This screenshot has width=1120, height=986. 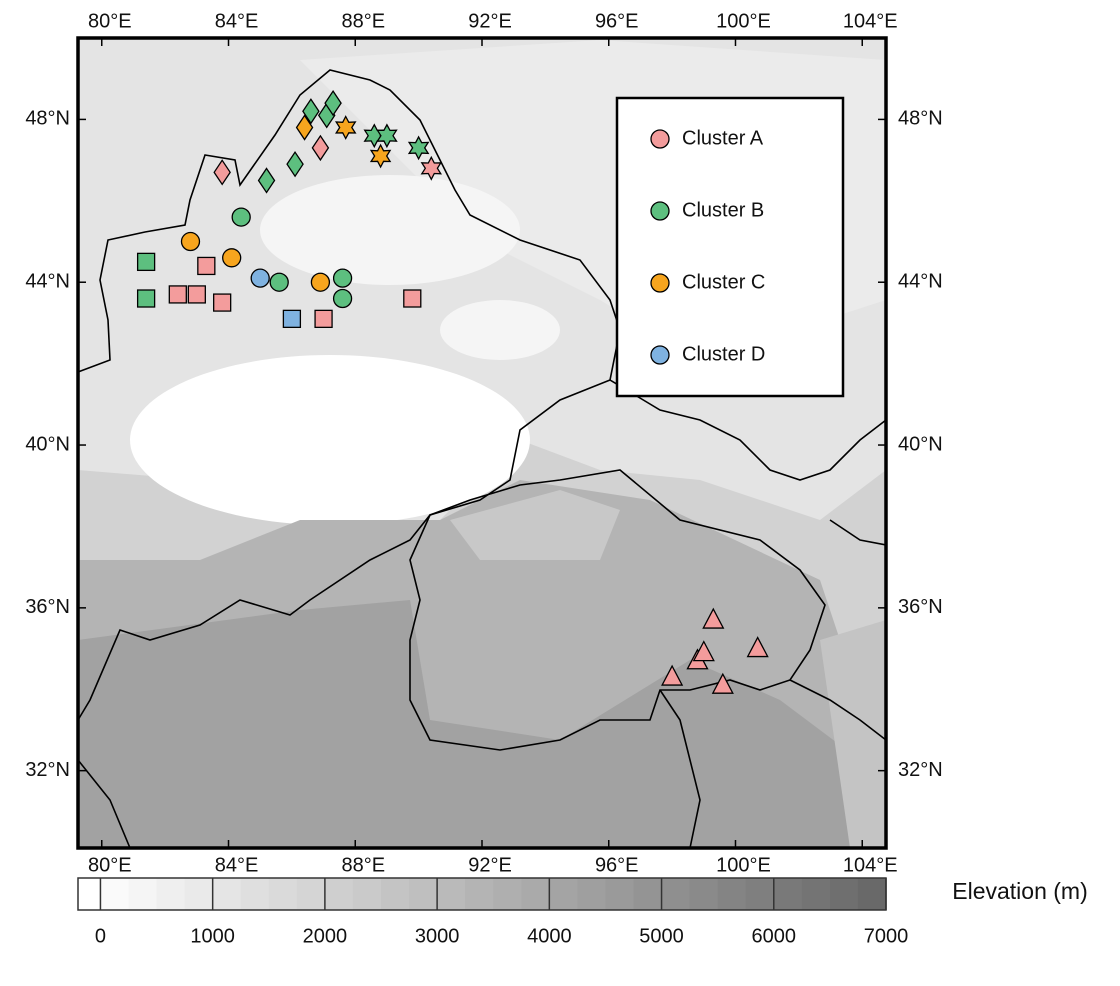 What do you see at coordinates (723, 282) in the screenshot?
I see `legend-label: Cluster C` at bounding box center [723, 282].